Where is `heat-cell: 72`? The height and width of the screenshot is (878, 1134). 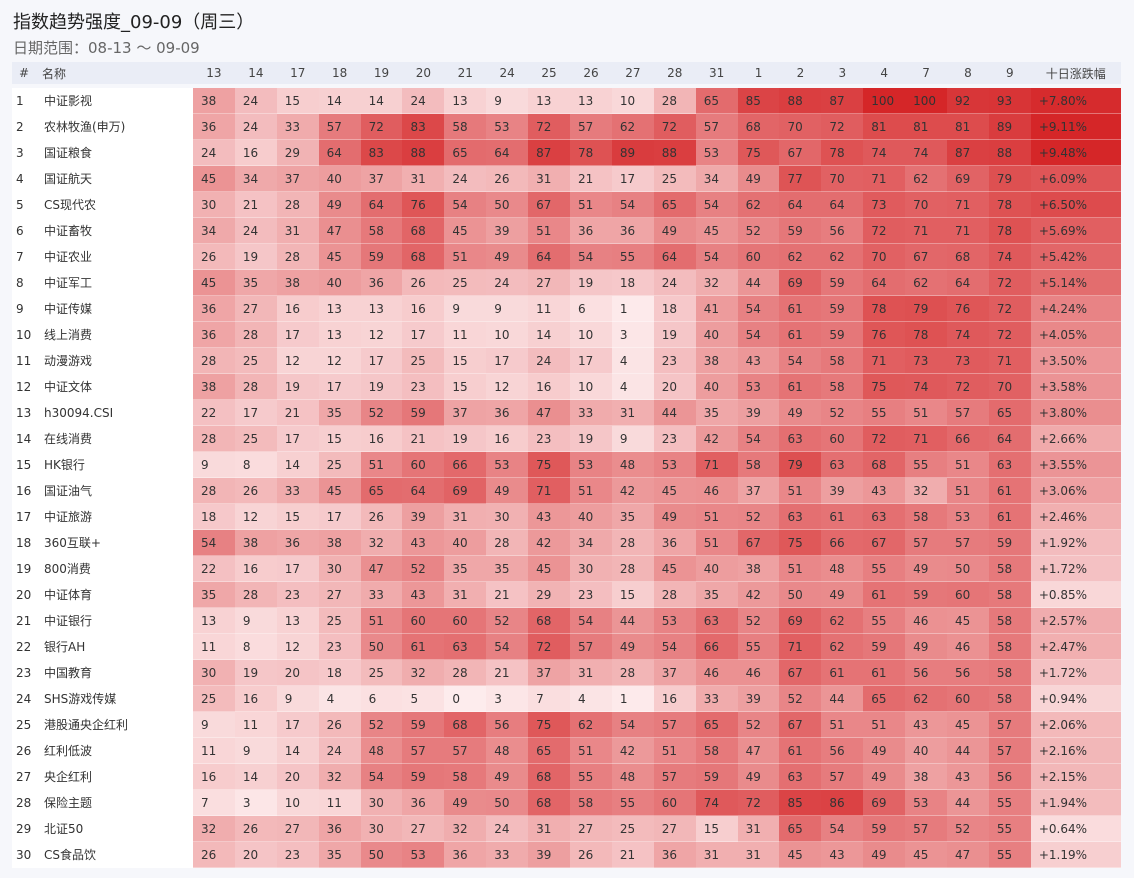
heat-cell: 72 is located at coordinates (842, 127).